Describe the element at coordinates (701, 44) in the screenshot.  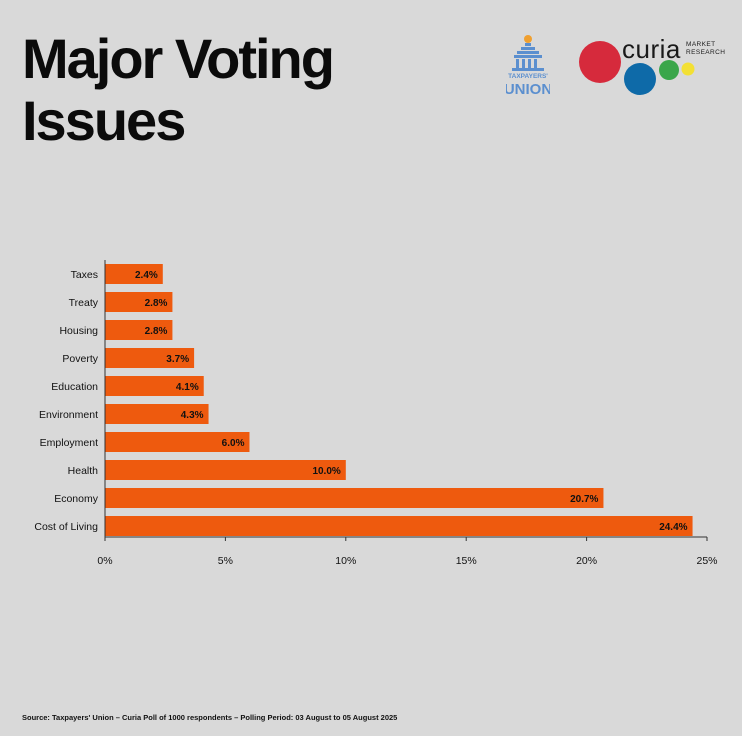
I see `curia-sub-line-1: MARKET` at that location.